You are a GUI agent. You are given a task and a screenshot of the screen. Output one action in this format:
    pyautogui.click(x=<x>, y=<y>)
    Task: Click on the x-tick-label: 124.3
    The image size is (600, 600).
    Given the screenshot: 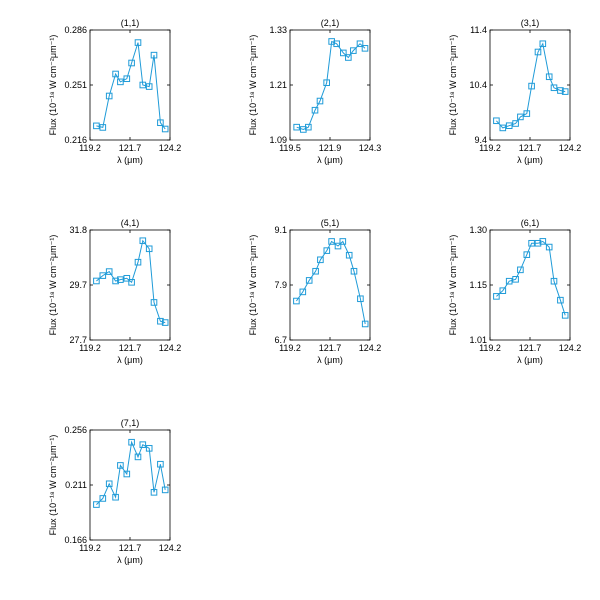 What is the action you would take?
    pyautogui.click(x=370, y=148)
    